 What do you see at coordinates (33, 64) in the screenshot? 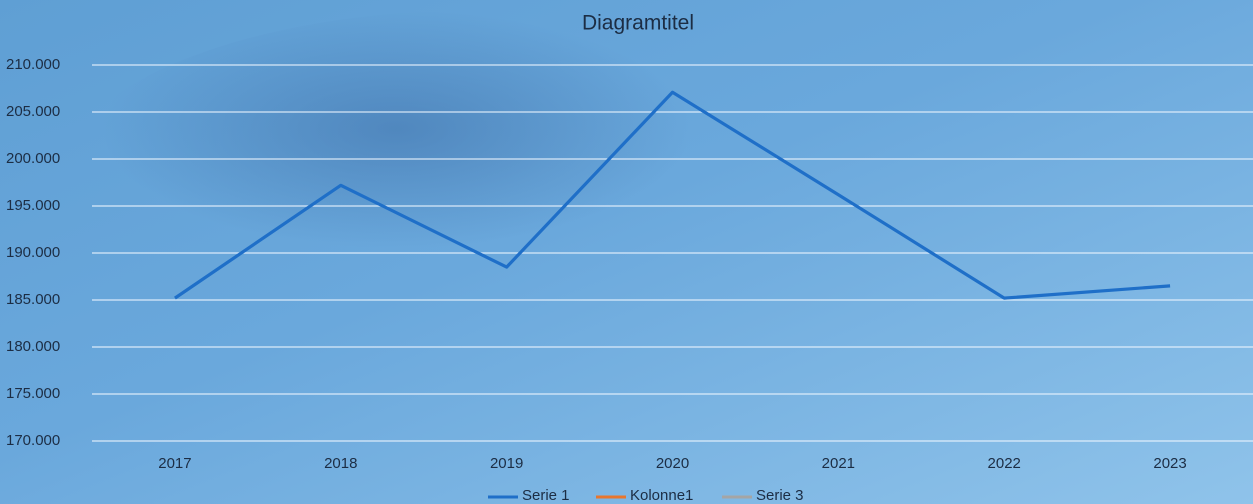
I see `y-tick-label: 210.000` at bounding box center [33, 64].